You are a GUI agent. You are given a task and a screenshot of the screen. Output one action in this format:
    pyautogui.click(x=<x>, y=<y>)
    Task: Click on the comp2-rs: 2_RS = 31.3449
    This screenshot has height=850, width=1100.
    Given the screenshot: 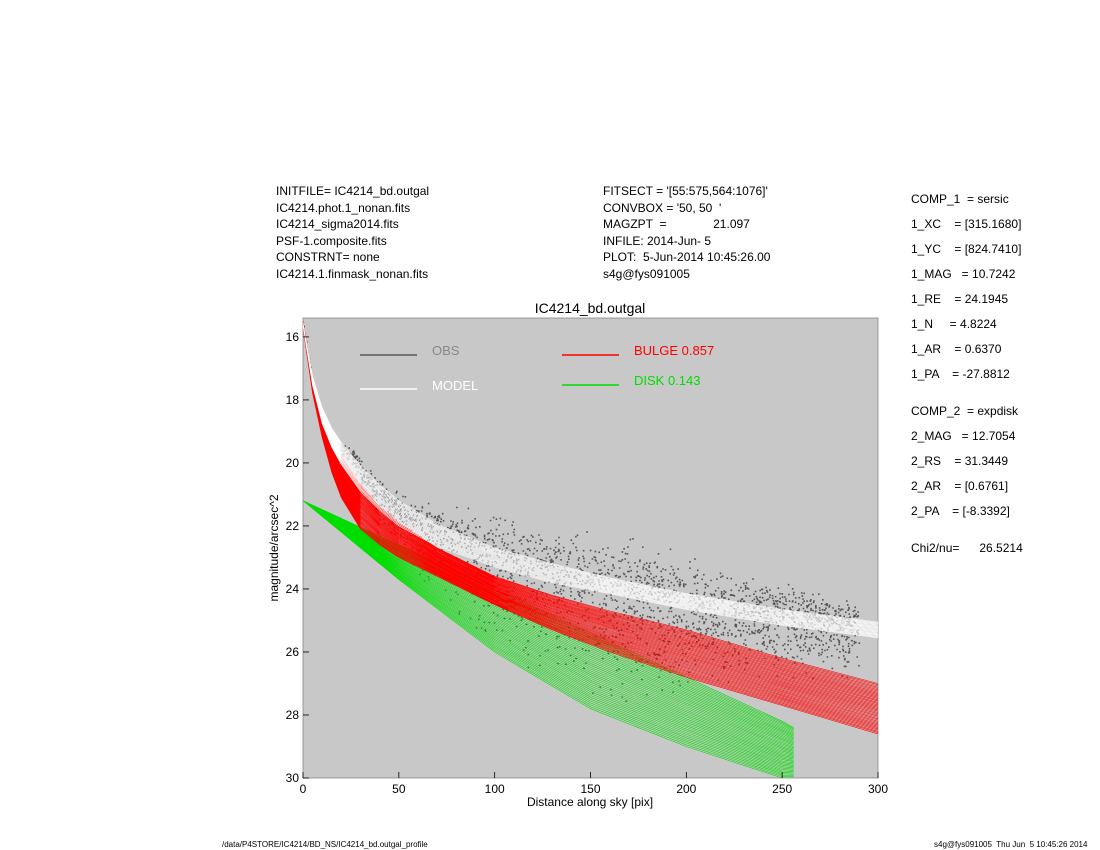 What is the action you would take?
    pyautogui.click(x=960, y=461)
    